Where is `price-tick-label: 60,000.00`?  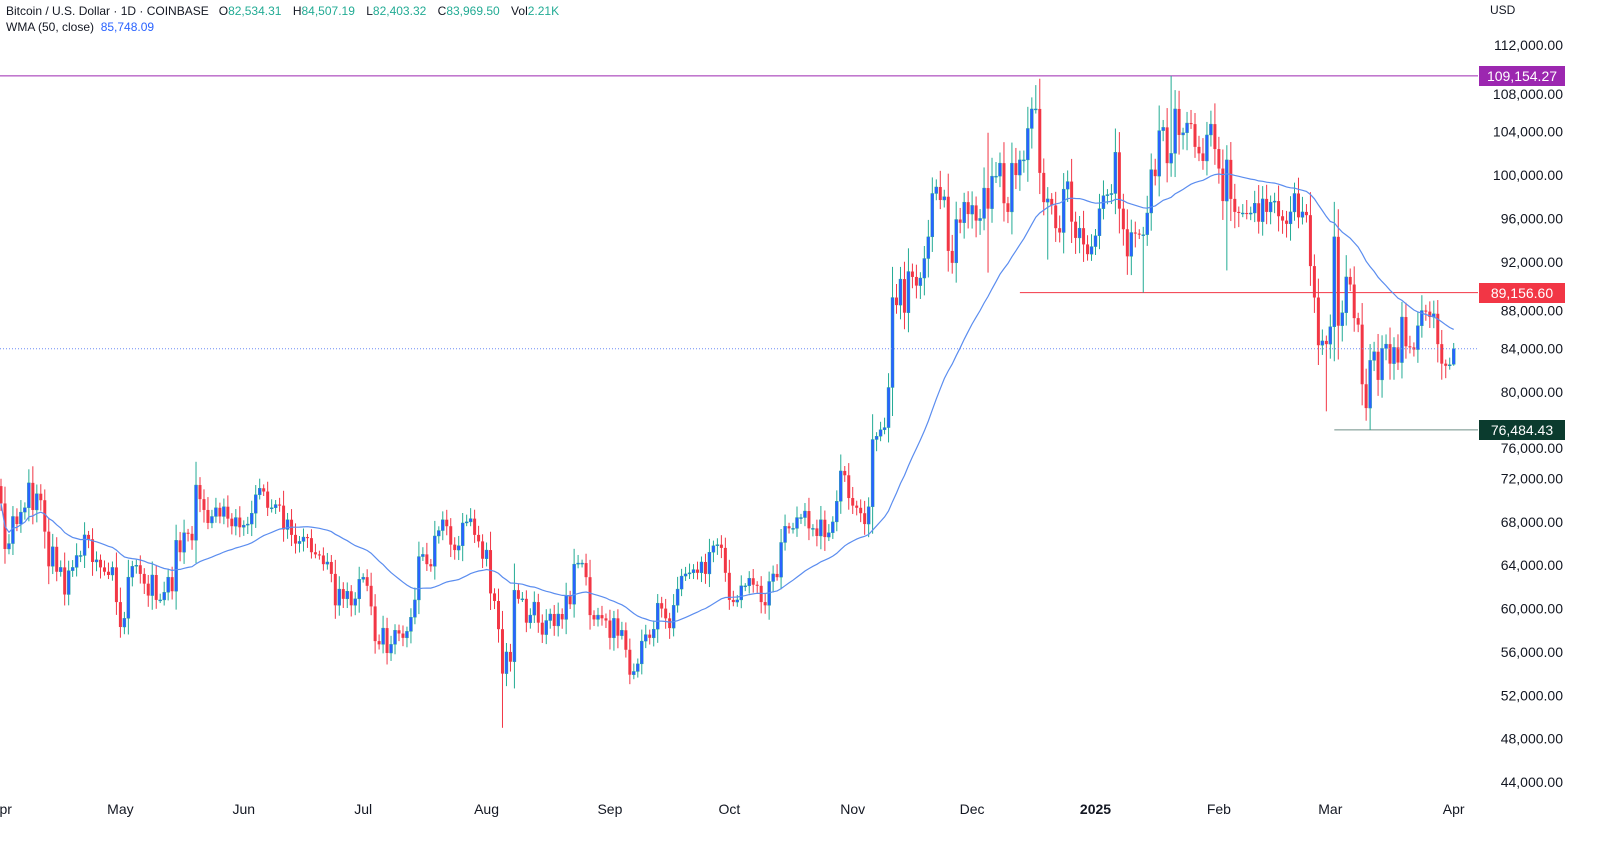 price-tick-label: 60,000.00 is located at coordinates (1532, 609).